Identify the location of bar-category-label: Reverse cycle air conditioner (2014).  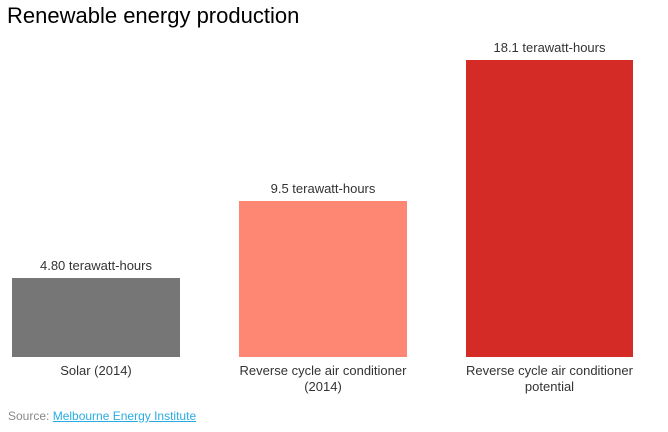
(323, 379).